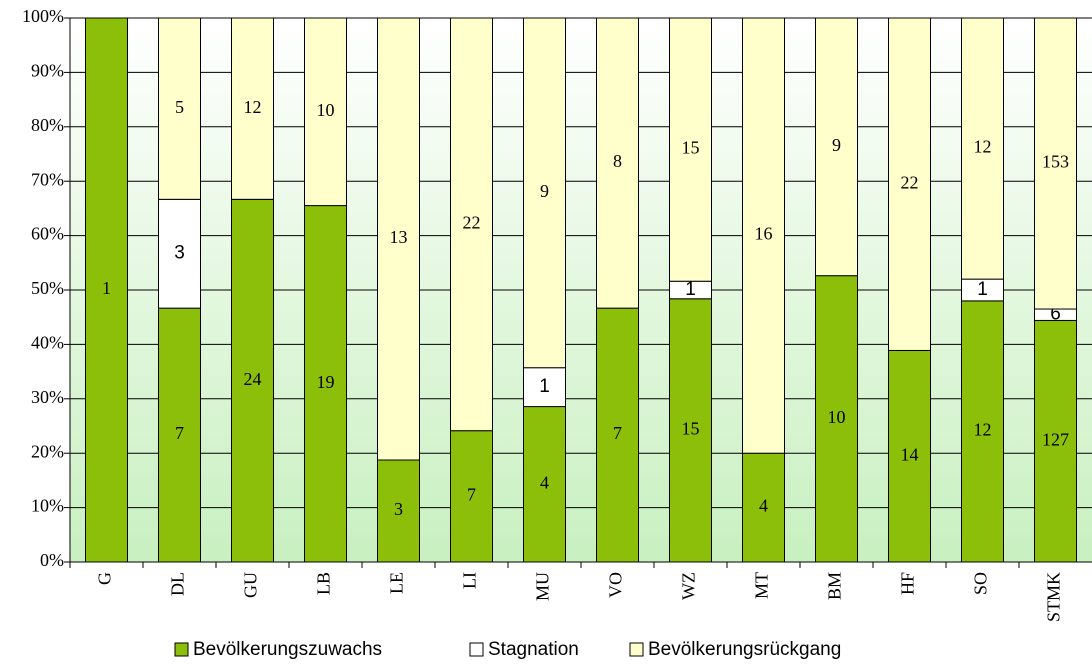 The height and width of the screenshot is (666, 1092). Describe the element at coordinates (47, 125) in the screenshot. I see `y-tick-label: 80%` at that location.